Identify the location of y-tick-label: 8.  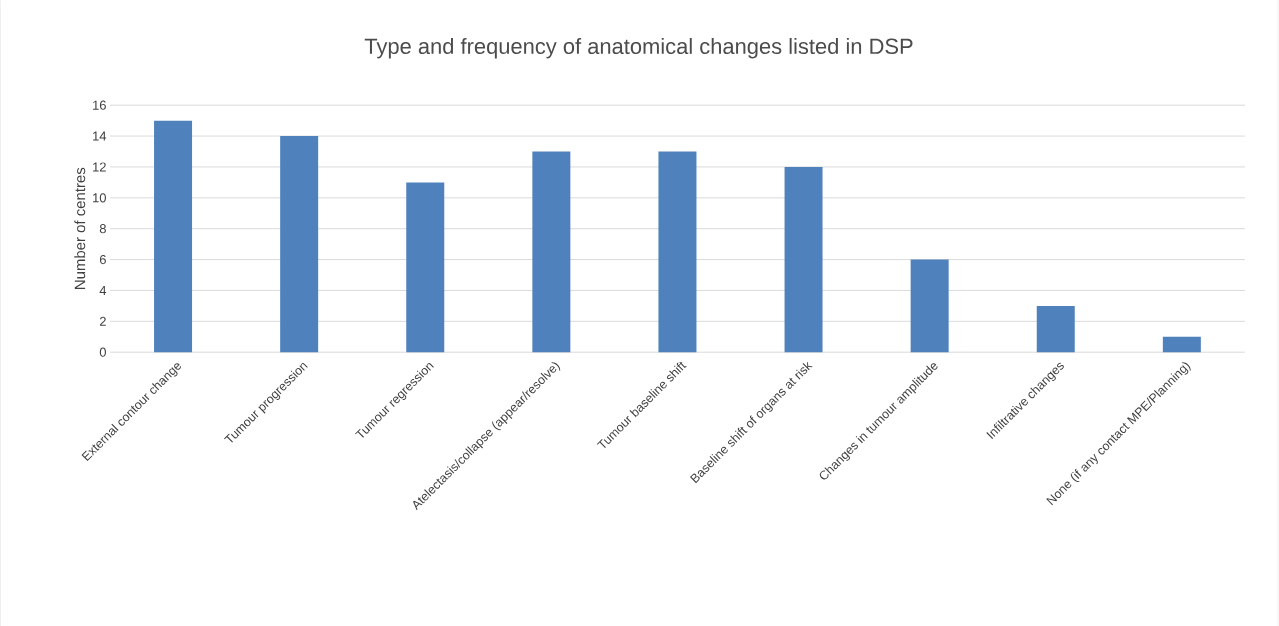
(102, 228).